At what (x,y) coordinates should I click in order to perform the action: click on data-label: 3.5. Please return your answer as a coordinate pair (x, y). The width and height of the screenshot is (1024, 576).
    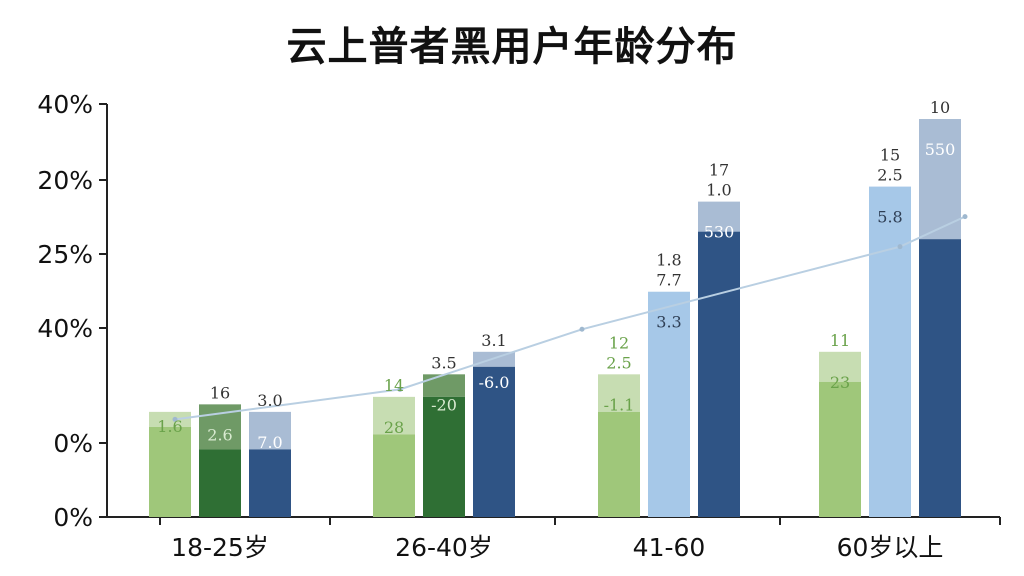
    Looking at the image, I should click on (443, 362).